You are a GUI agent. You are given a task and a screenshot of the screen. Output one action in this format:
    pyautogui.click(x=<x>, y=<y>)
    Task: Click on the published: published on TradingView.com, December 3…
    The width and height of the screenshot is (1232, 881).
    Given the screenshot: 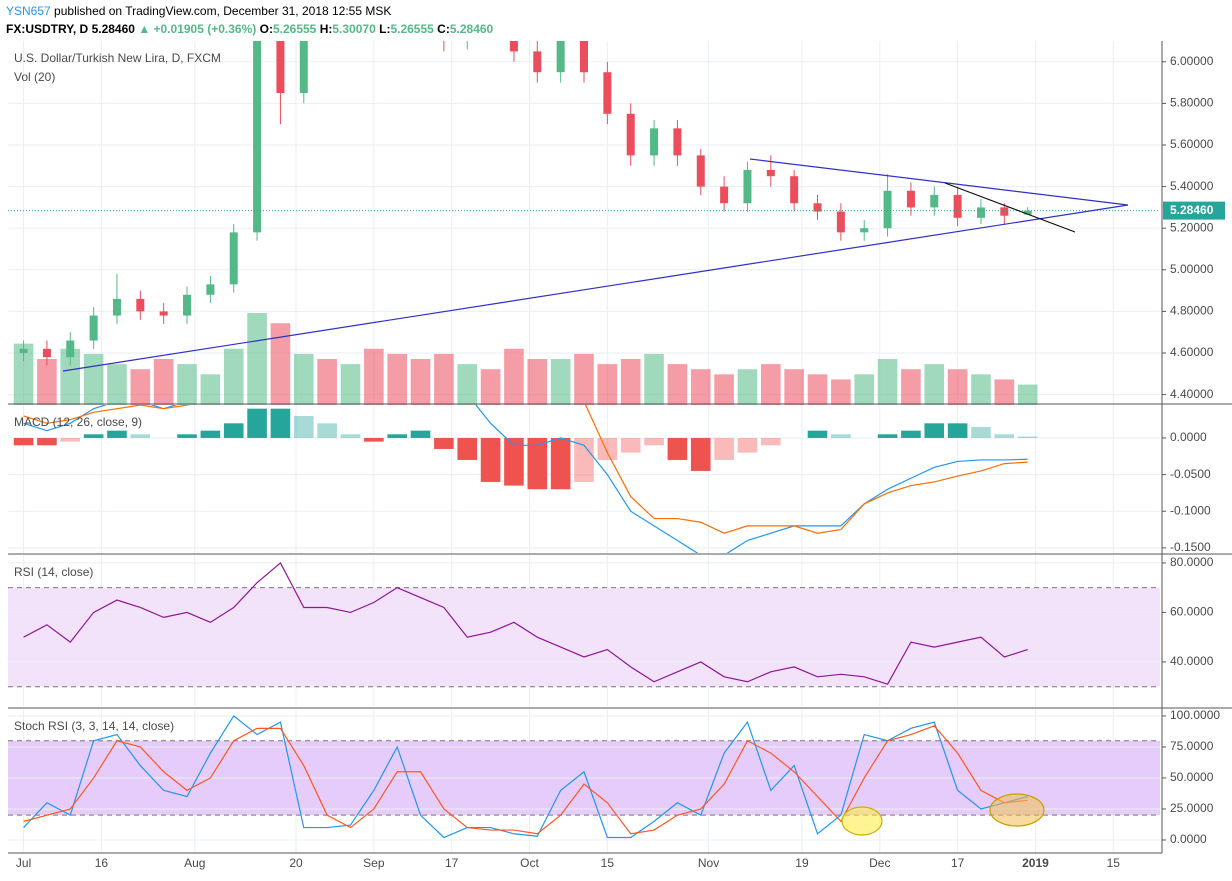 What is the action you would take?
    pyautogui.click(x=223, y=11)
    